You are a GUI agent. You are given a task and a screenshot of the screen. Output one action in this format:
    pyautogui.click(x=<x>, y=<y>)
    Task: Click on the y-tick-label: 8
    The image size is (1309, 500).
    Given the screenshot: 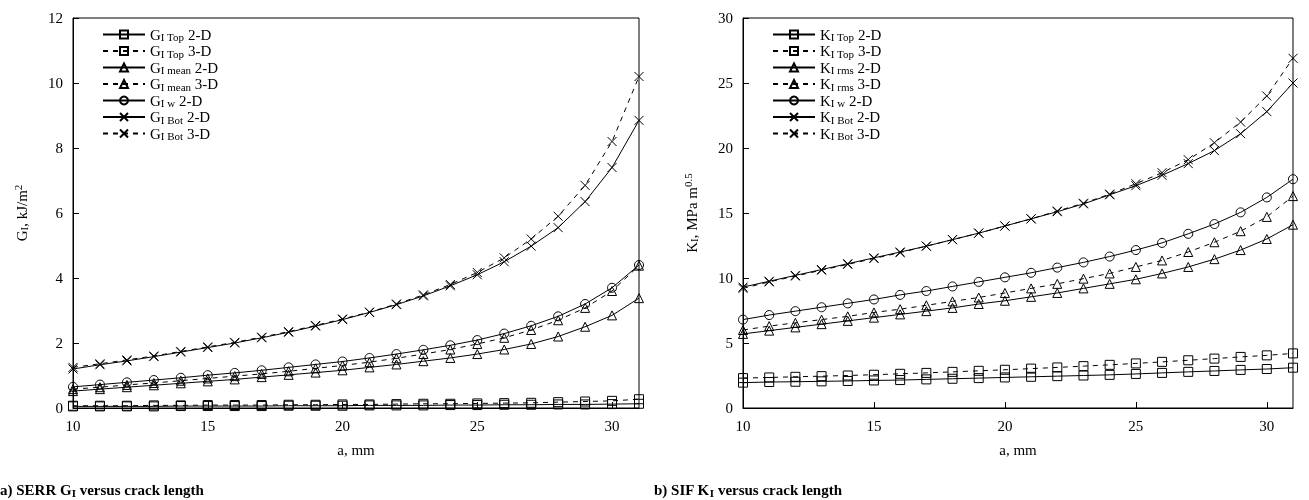 What is the action you would take?
    pyautogui.click(x=59, y=148)
    